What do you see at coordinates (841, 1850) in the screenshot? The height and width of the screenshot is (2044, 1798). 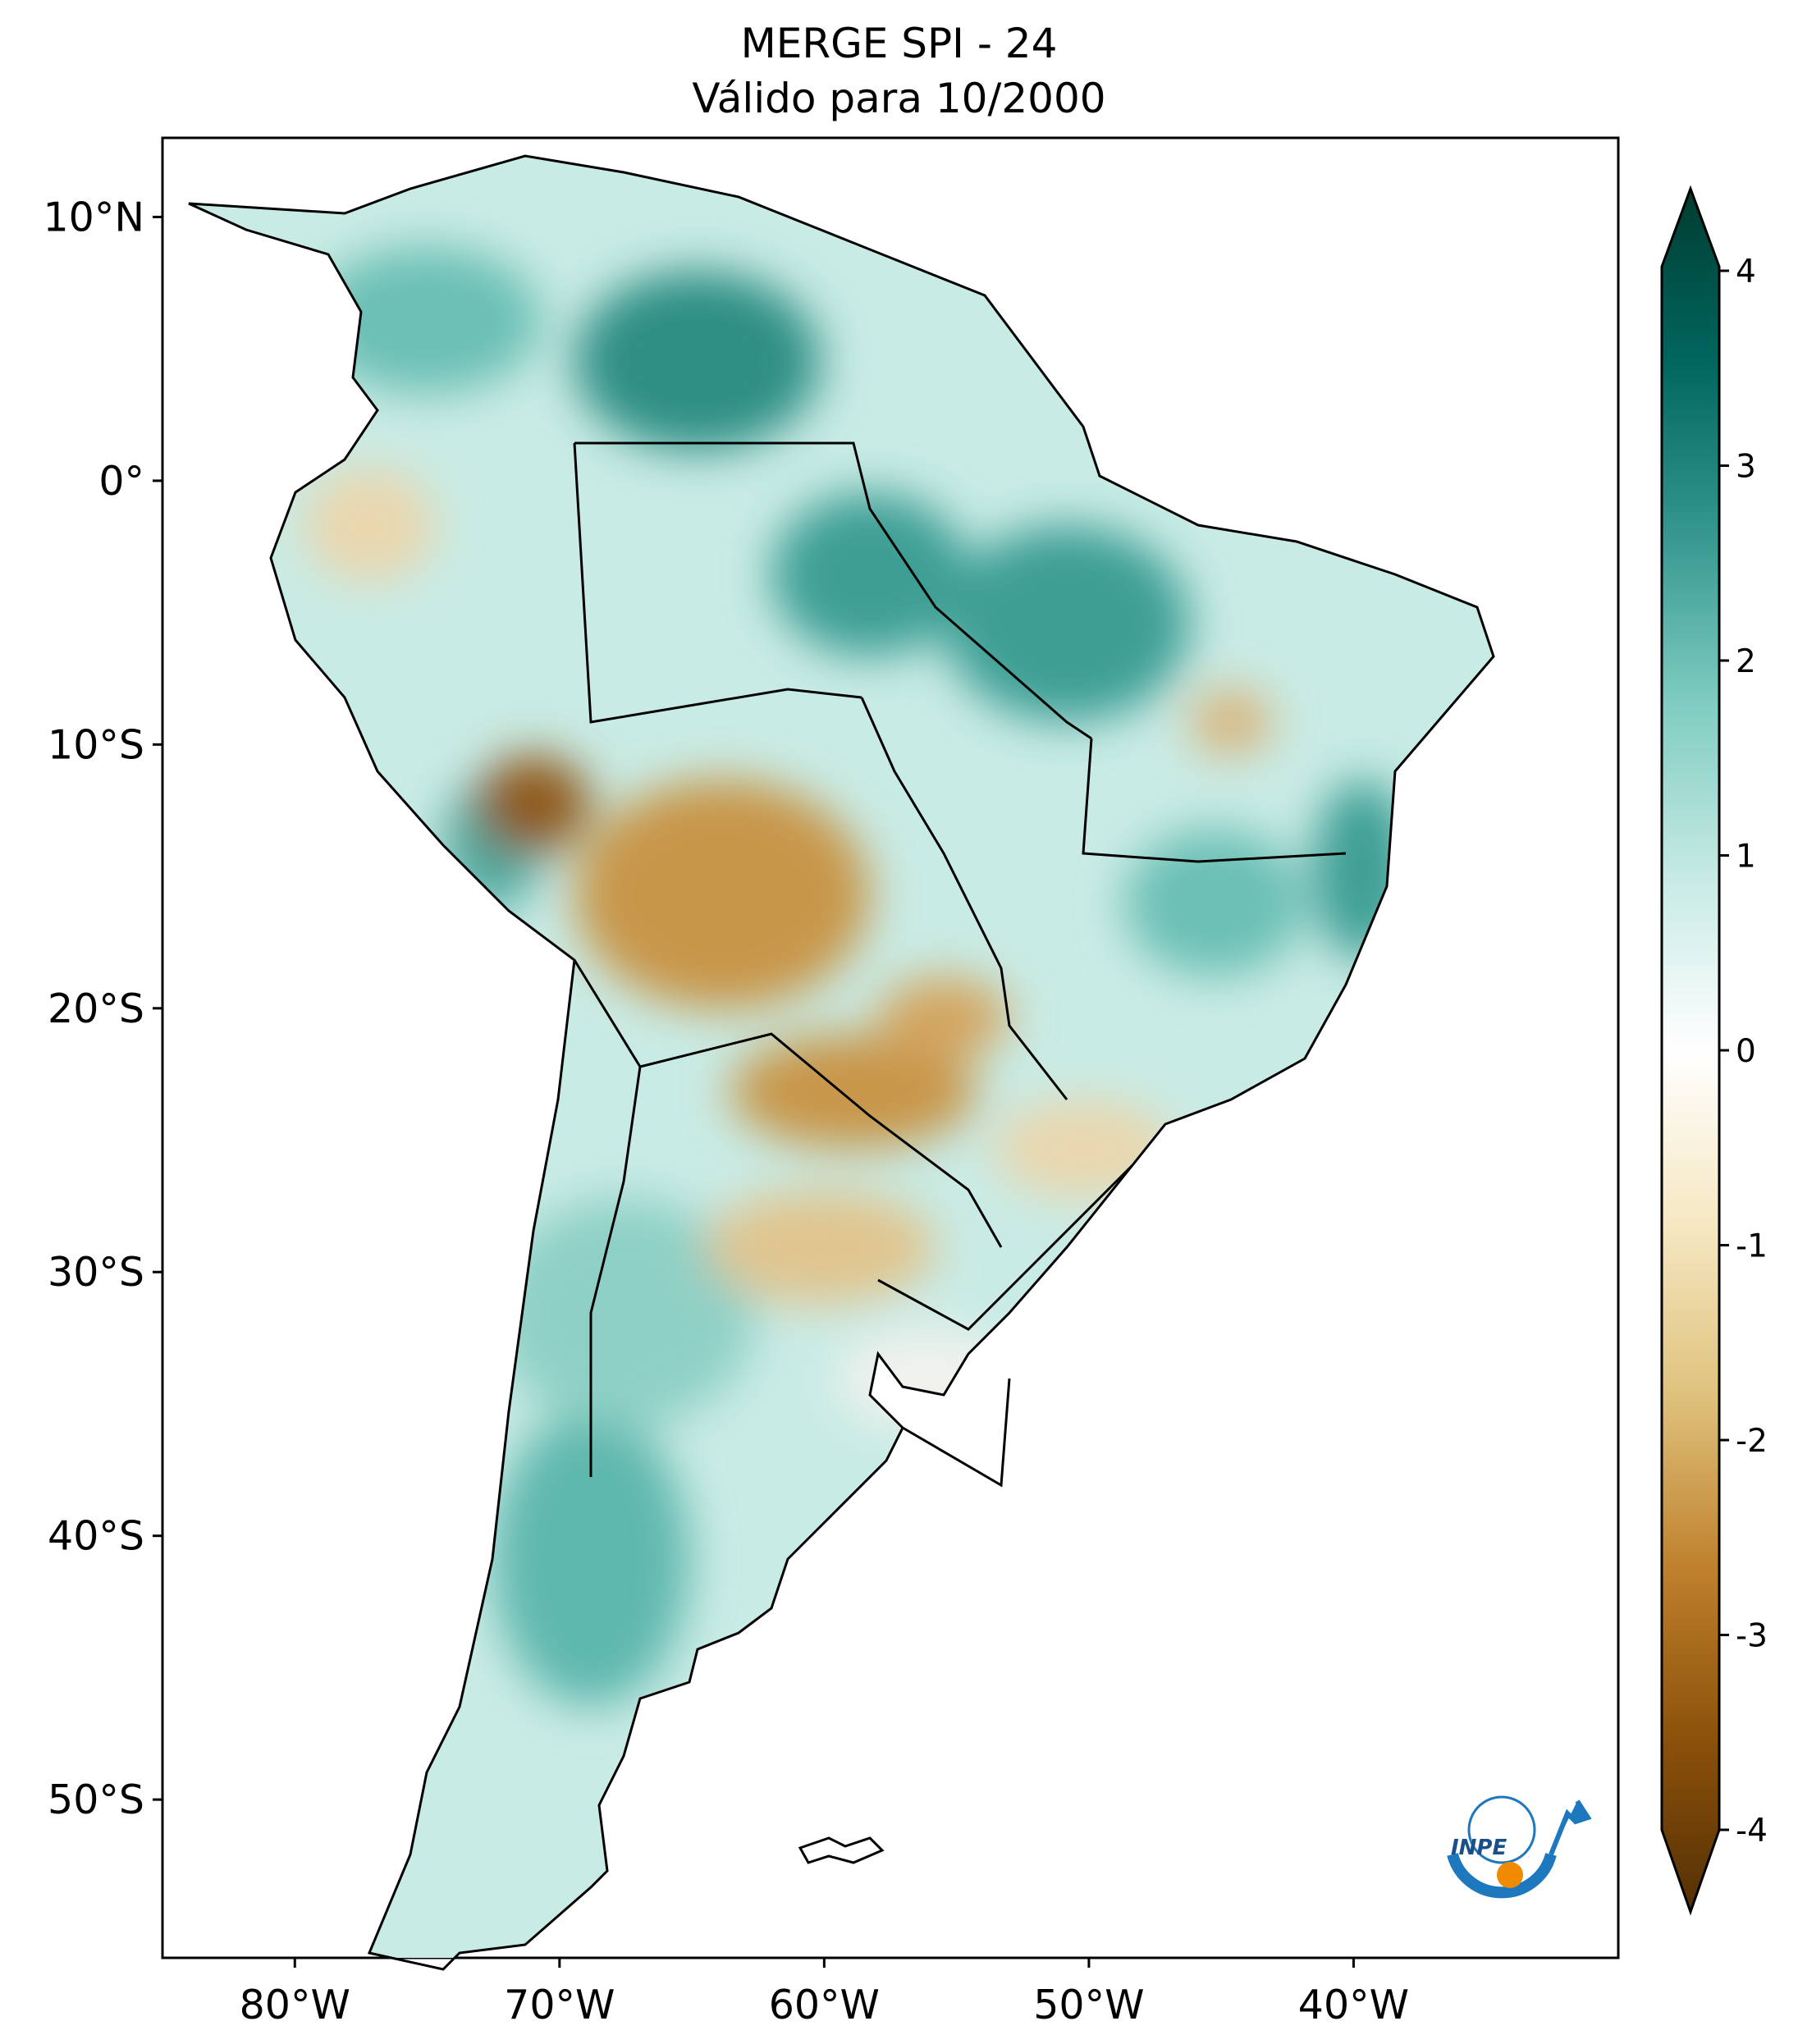 I see `falkland-islands` at bounding box center [841, 1850].